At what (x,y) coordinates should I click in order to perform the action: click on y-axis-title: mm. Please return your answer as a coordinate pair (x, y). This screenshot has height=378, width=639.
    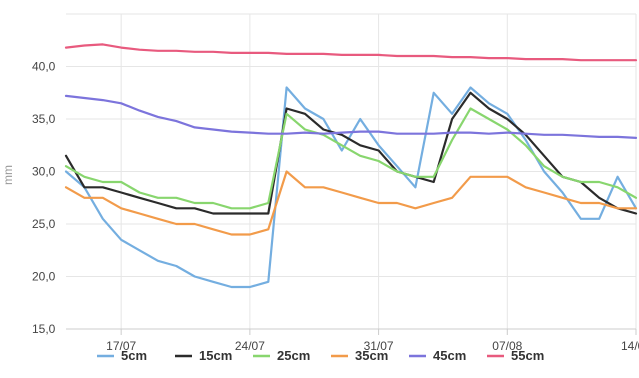
    Looking at the image, I should click on (8, 175).